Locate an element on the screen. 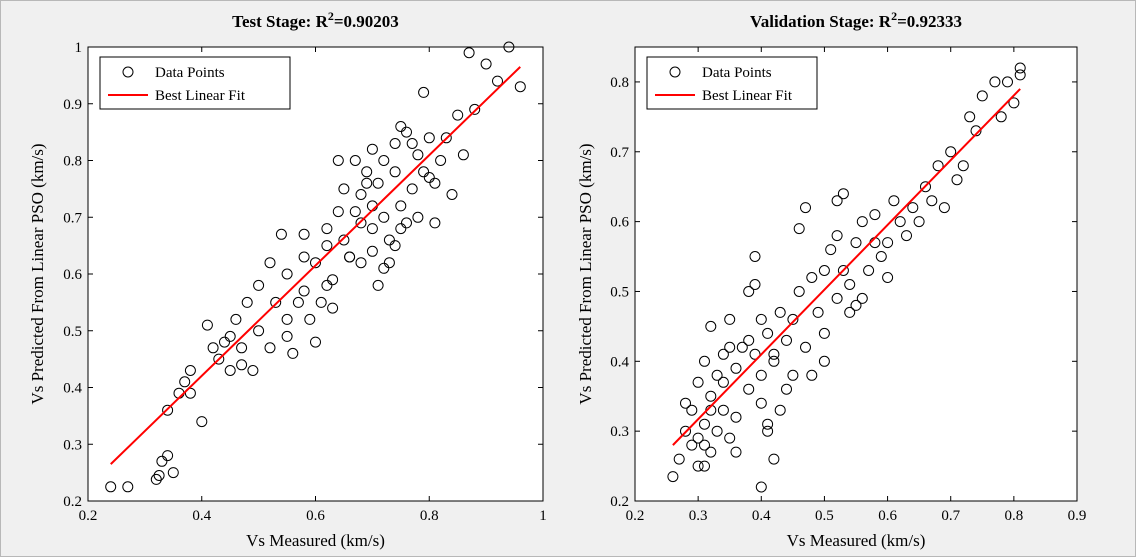  y-tick-label: 0.8 is located at coordinates (619, 83).